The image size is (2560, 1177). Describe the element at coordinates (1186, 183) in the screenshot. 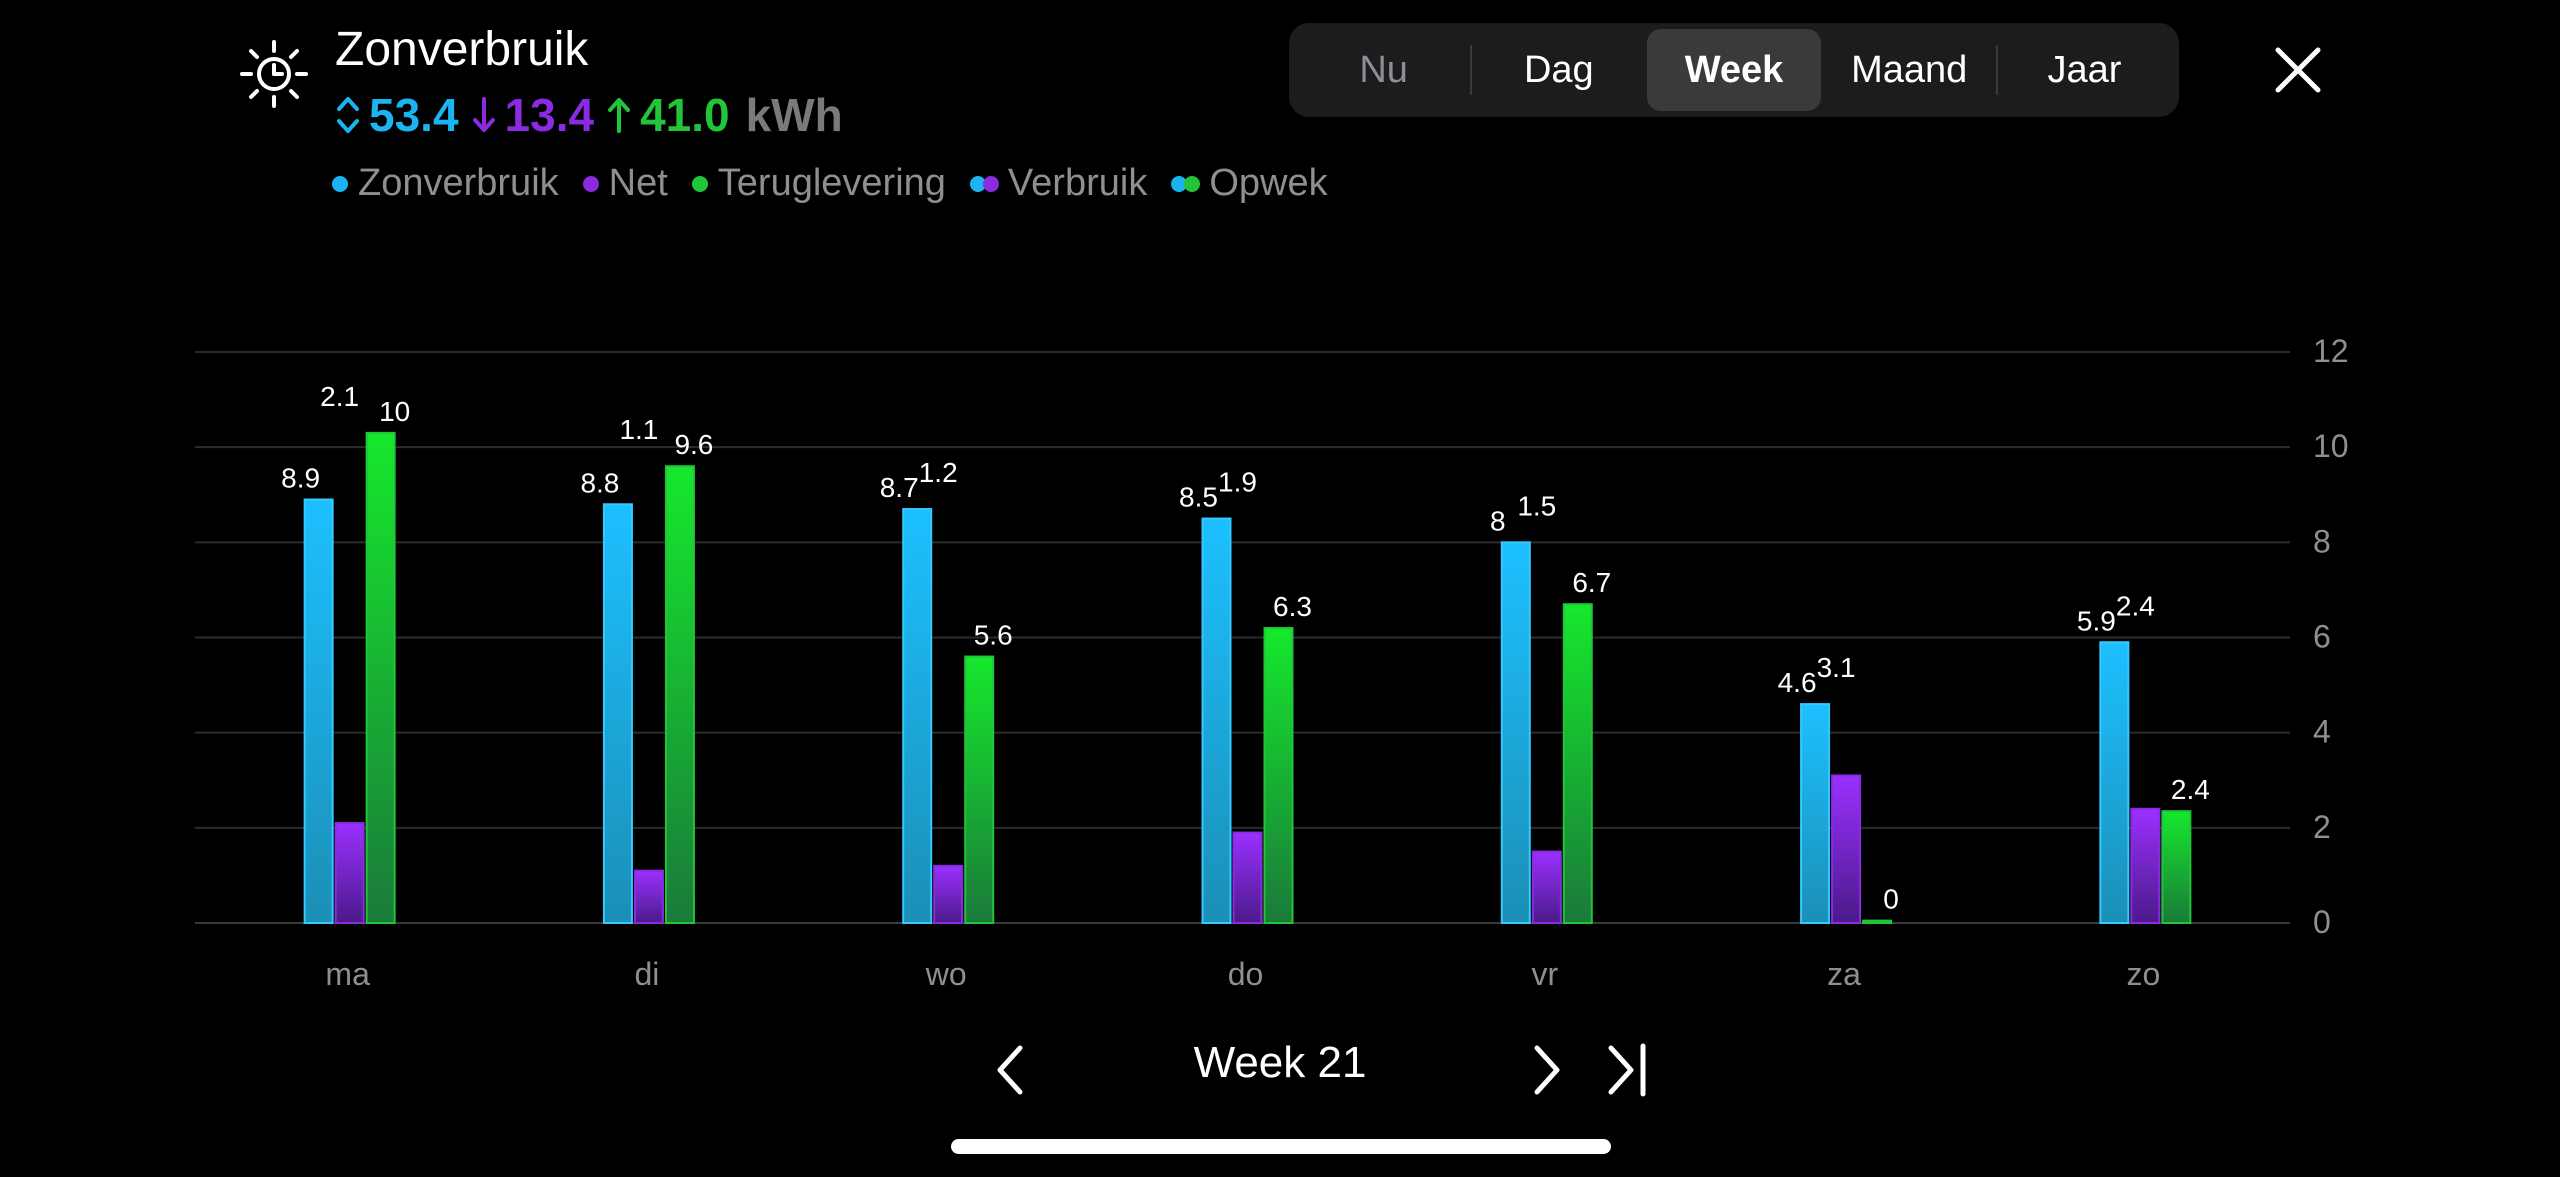

I see `dots-blue-green-icon` at that location.